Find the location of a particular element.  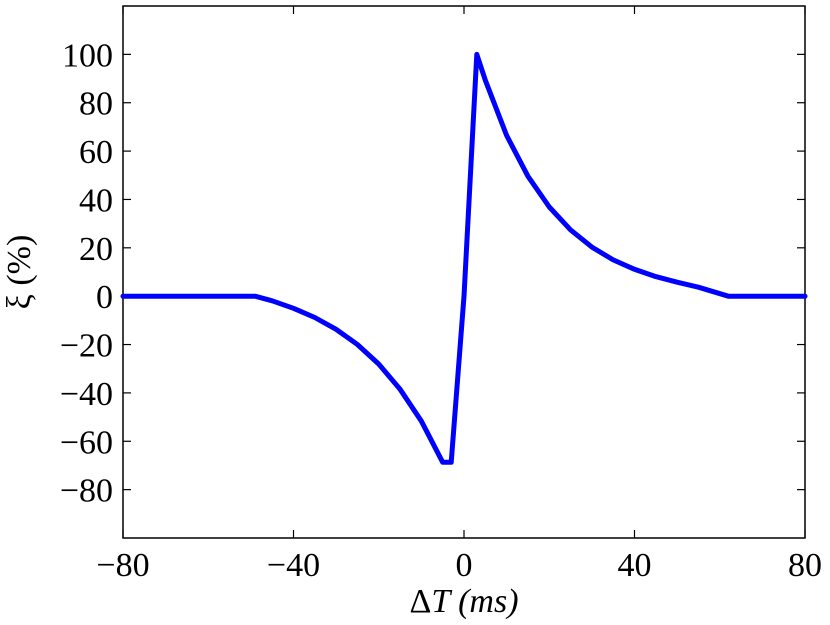

y-tick-label: −60 is located at coordinates (86, 442).